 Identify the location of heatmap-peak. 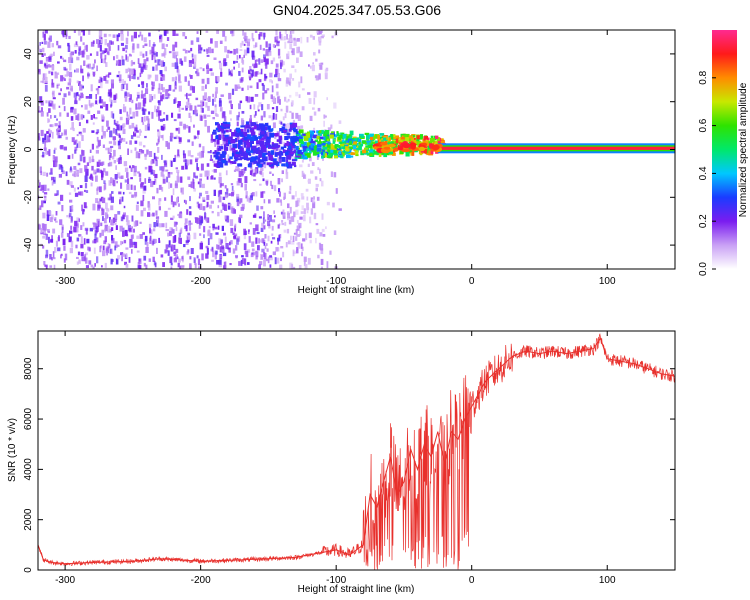
(384, 143).